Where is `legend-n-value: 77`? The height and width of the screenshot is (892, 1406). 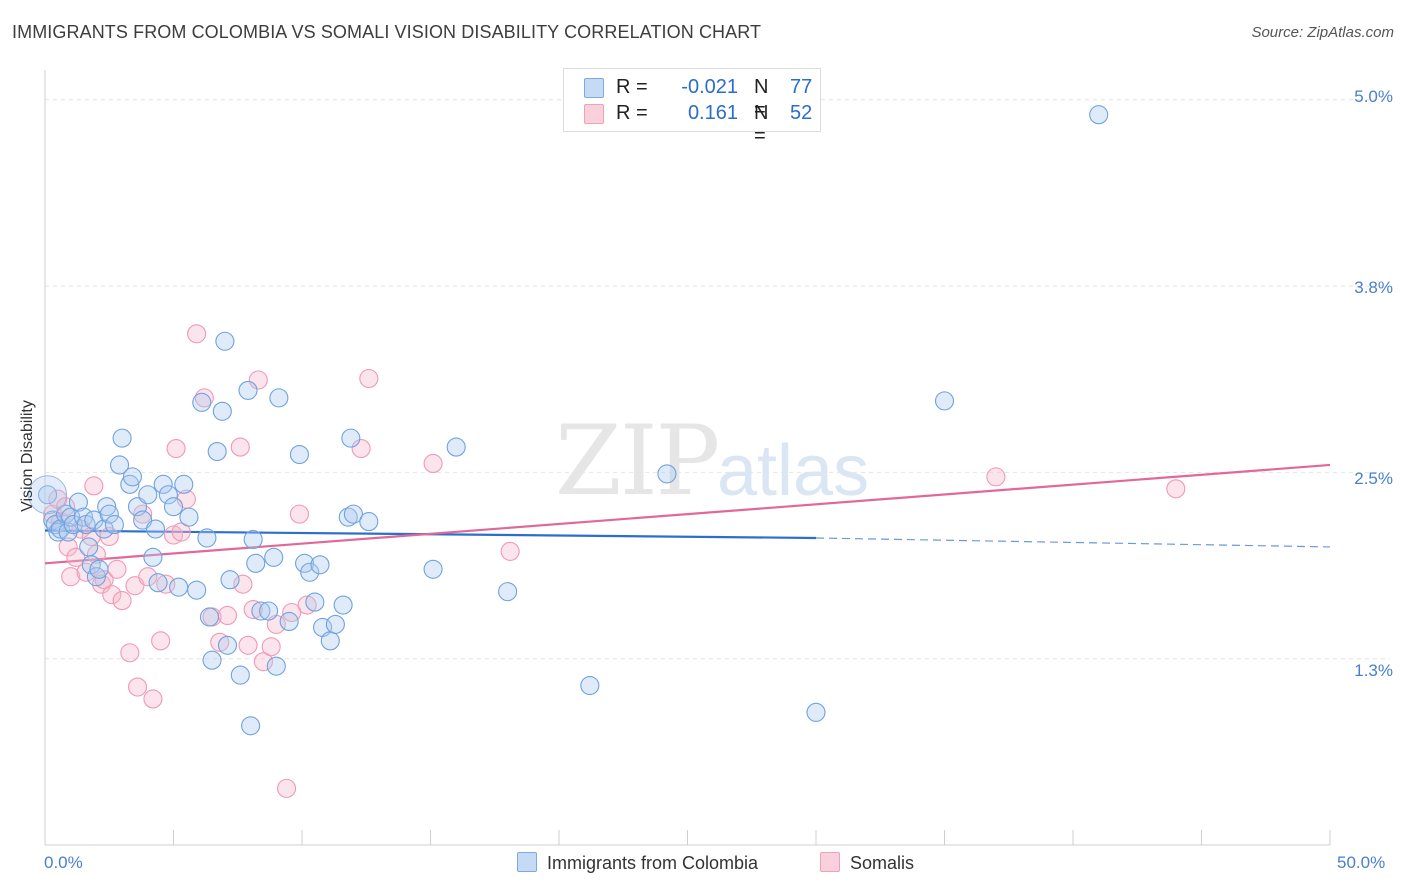 legend-n-value: 77 is located at coordinates (801, 87).